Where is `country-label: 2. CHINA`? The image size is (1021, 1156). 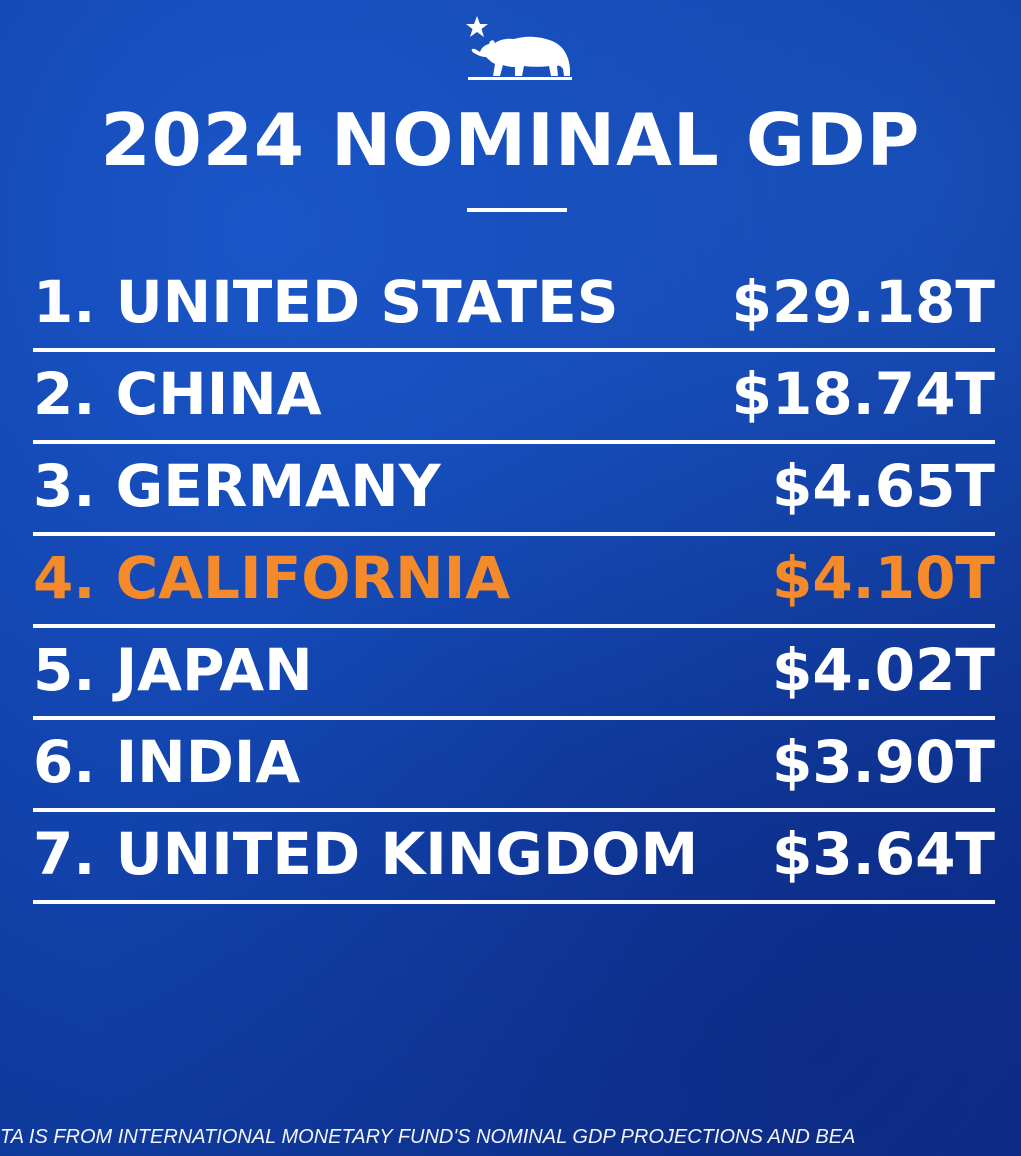 country-label: 2. CHINA is located at coordinates (177, 394).